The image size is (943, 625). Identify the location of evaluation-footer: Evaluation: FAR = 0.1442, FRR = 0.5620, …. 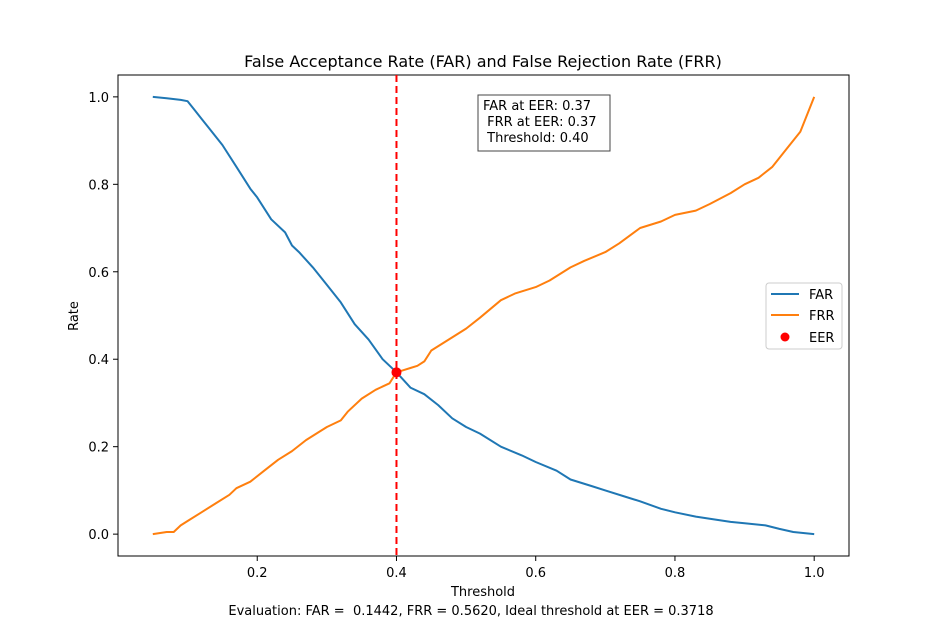
(470, 611).